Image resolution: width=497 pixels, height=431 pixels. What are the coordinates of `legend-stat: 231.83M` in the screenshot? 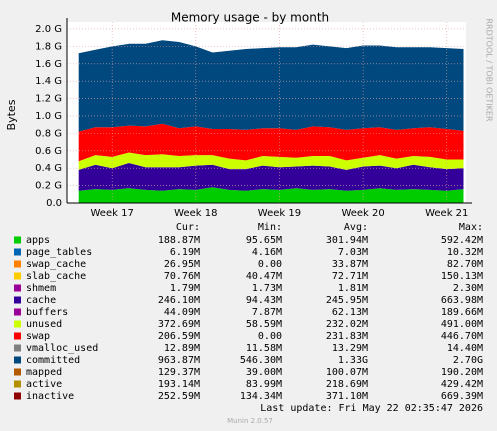 It's located at (347, 336).